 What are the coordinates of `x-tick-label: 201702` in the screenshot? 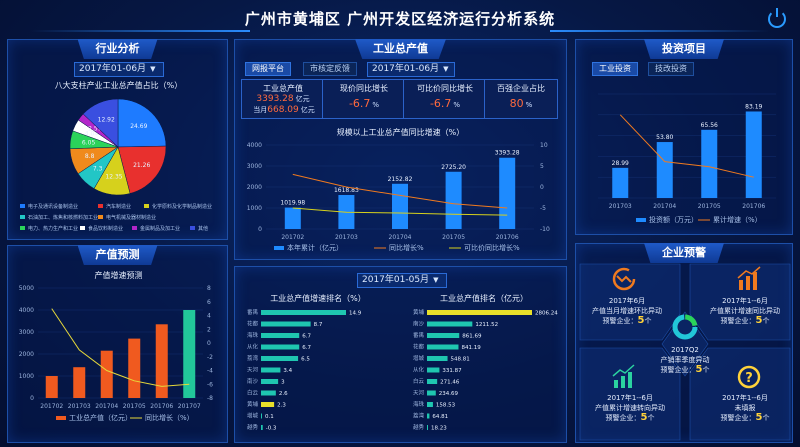 It's located at (51, 406).